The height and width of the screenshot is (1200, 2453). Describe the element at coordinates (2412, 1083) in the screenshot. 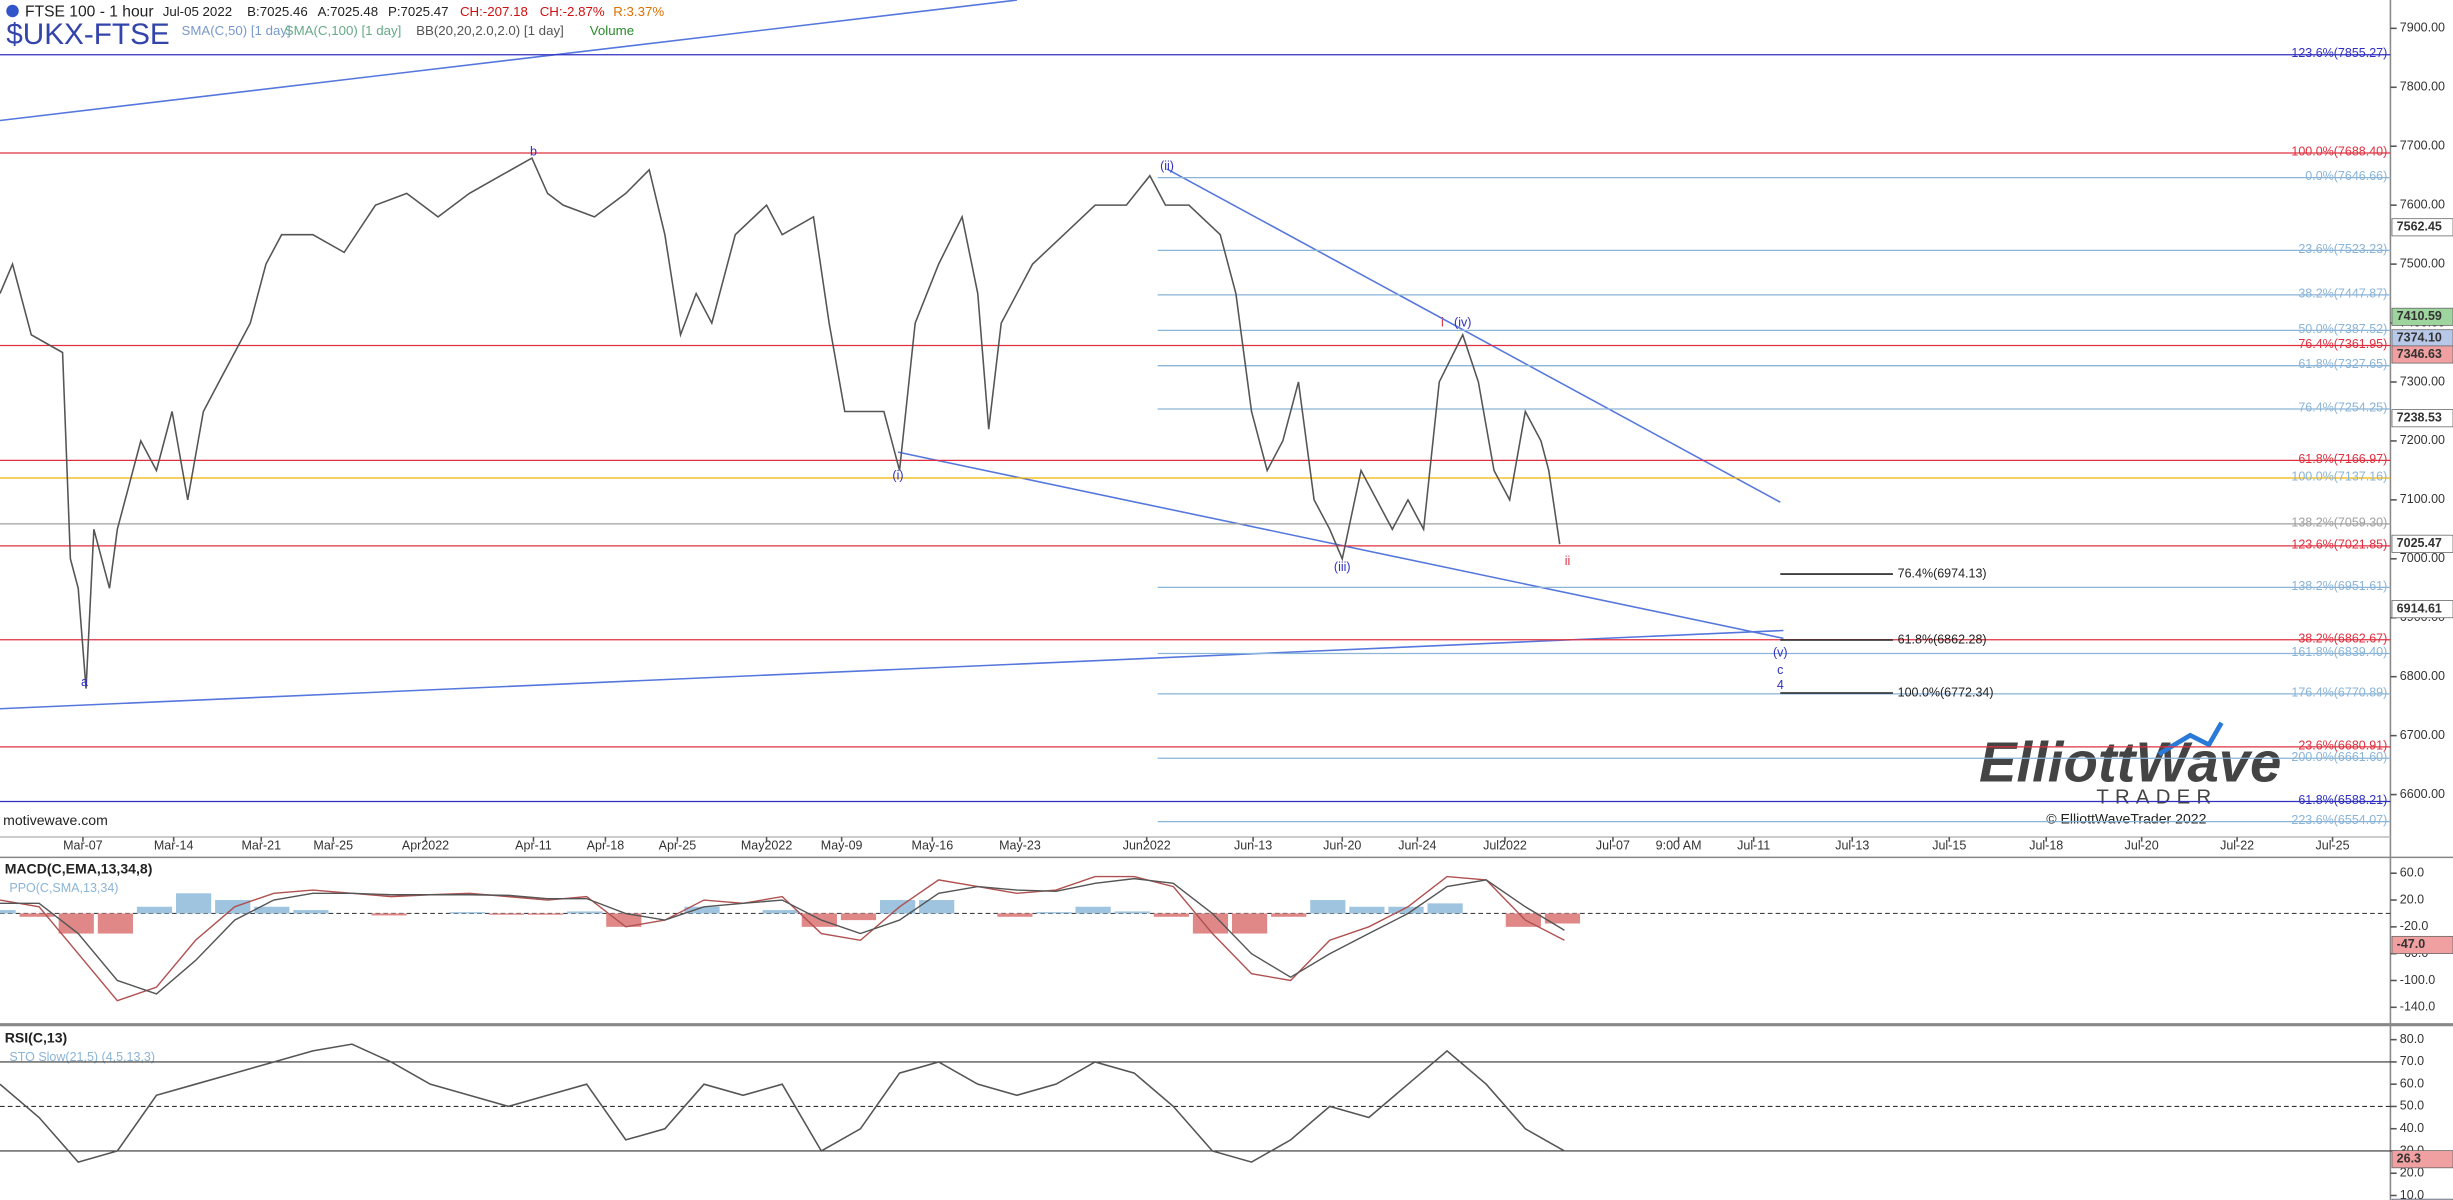

I see `y-tick-label: 60.0` at that location.